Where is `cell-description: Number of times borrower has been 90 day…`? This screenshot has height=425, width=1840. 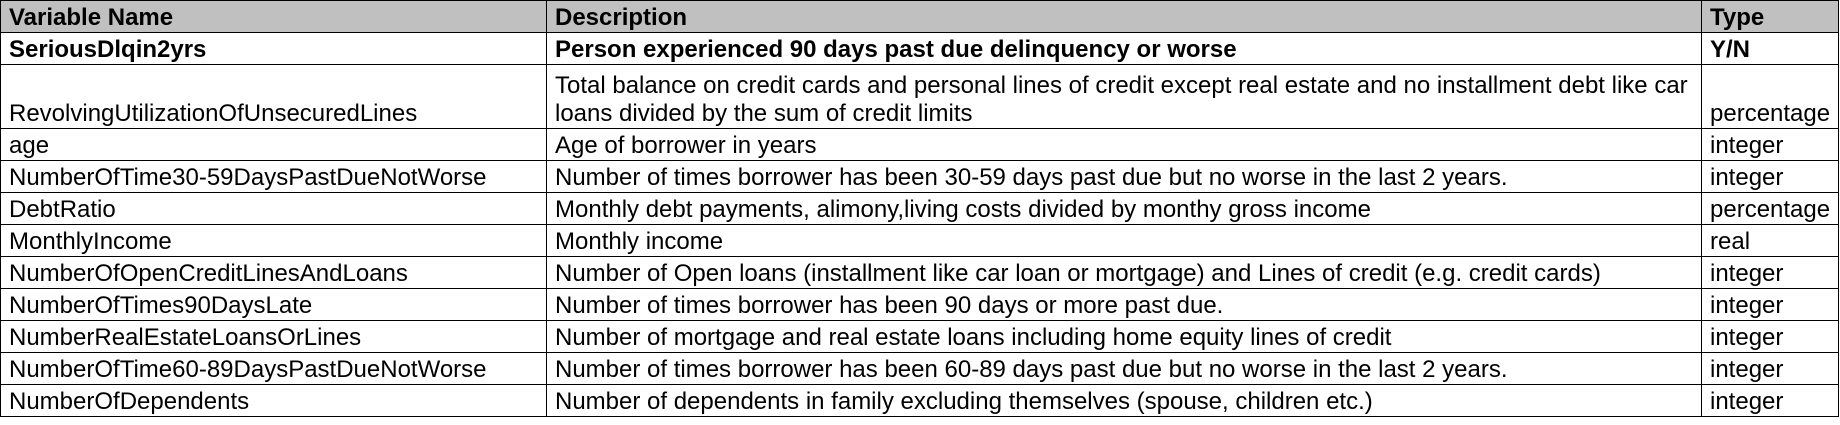
cell-description: Number of times borrower has been 90 day… is located at coordinates (1124, 304).